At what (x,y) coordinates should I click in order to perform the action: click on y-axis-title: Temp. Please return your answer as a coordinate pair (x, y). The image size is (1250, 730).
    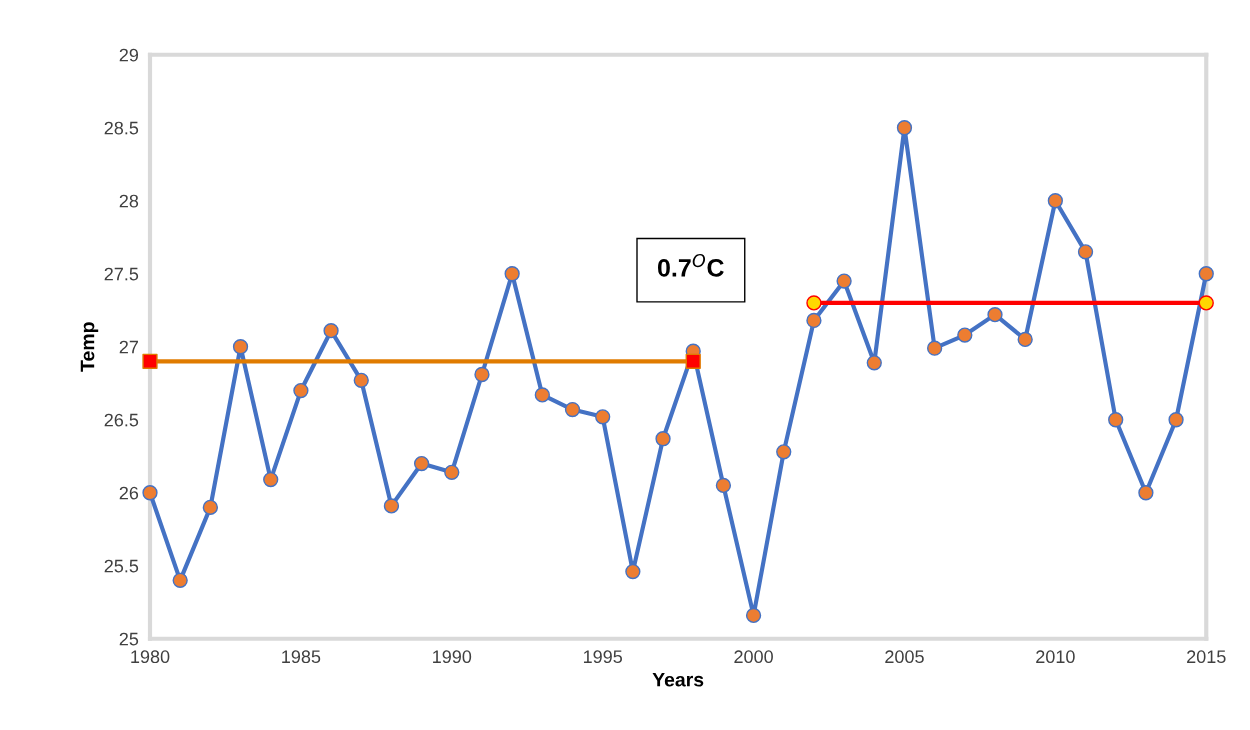
    Looking at the image, I should click on (89, 347).